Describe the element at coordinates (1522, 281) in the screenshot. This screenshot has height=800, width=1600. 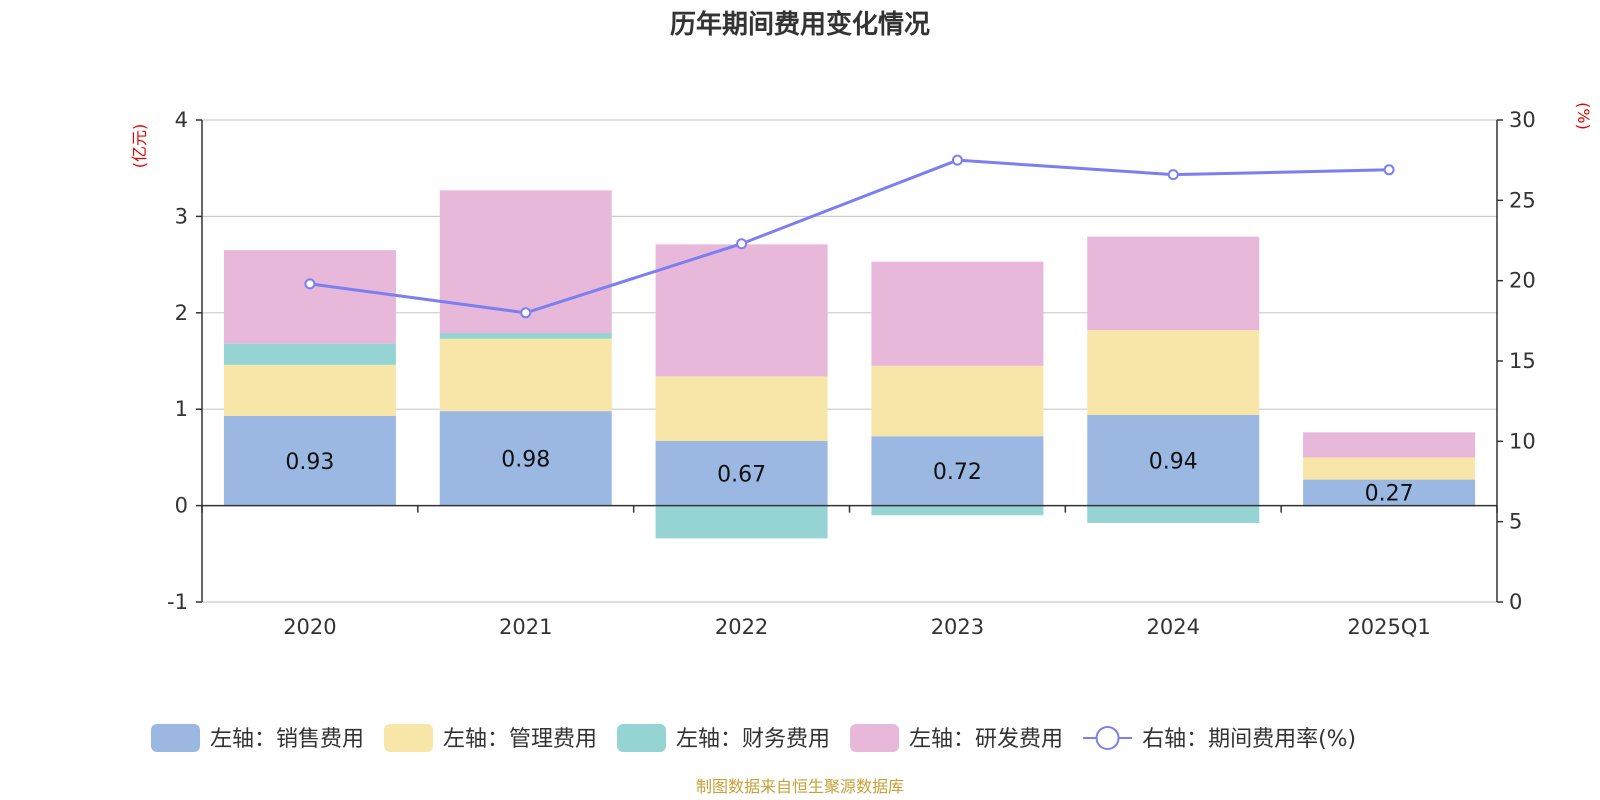
I see `right-tick-label: 20` at that location.